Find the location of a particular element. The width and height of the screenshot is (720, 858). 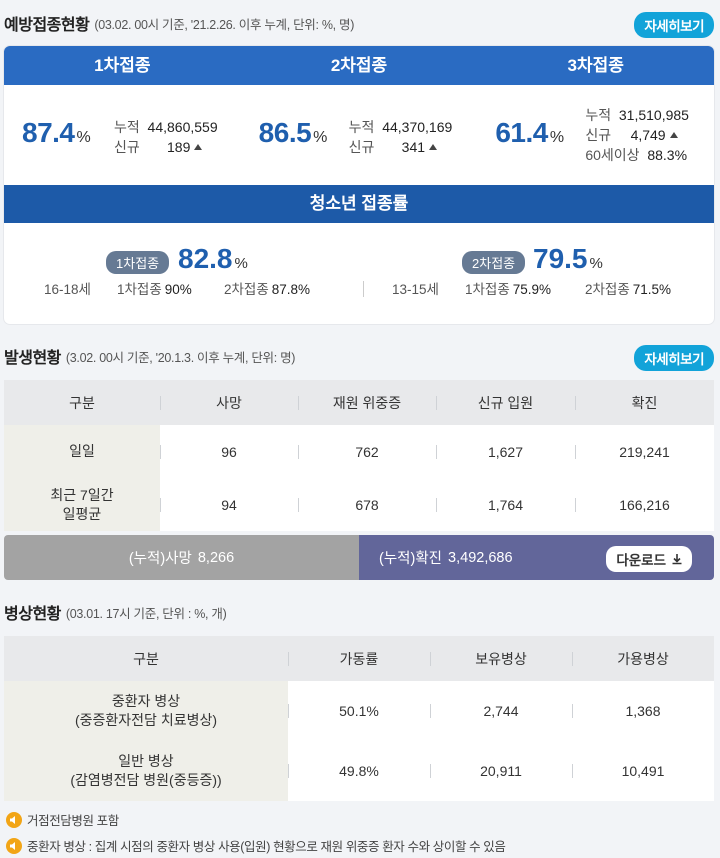

cumulative-deaths-label: (누적)사망 is located at coordinates (160, 559).